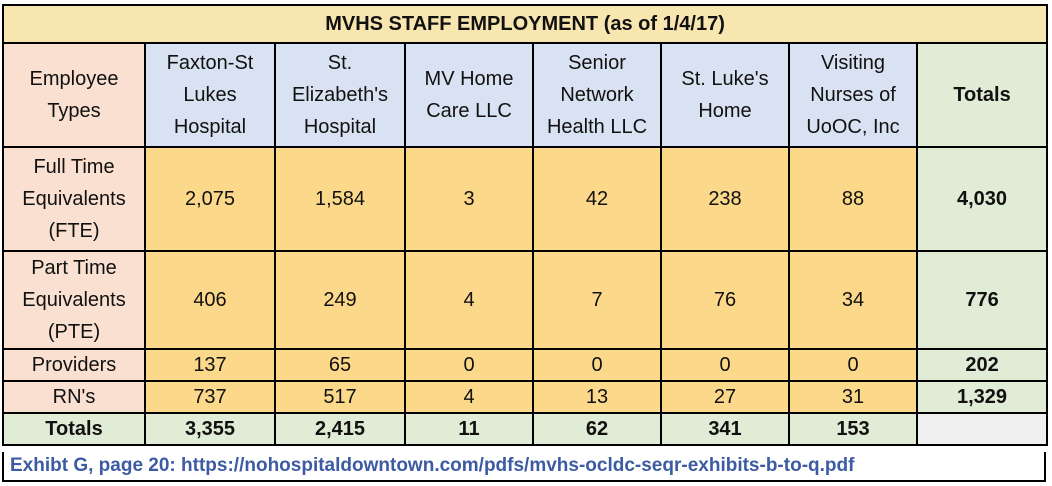  What do you see at coordinates (982, 300) in the screenshot?
I see `row-total-pte: 776` at bounding box center [982, 300].